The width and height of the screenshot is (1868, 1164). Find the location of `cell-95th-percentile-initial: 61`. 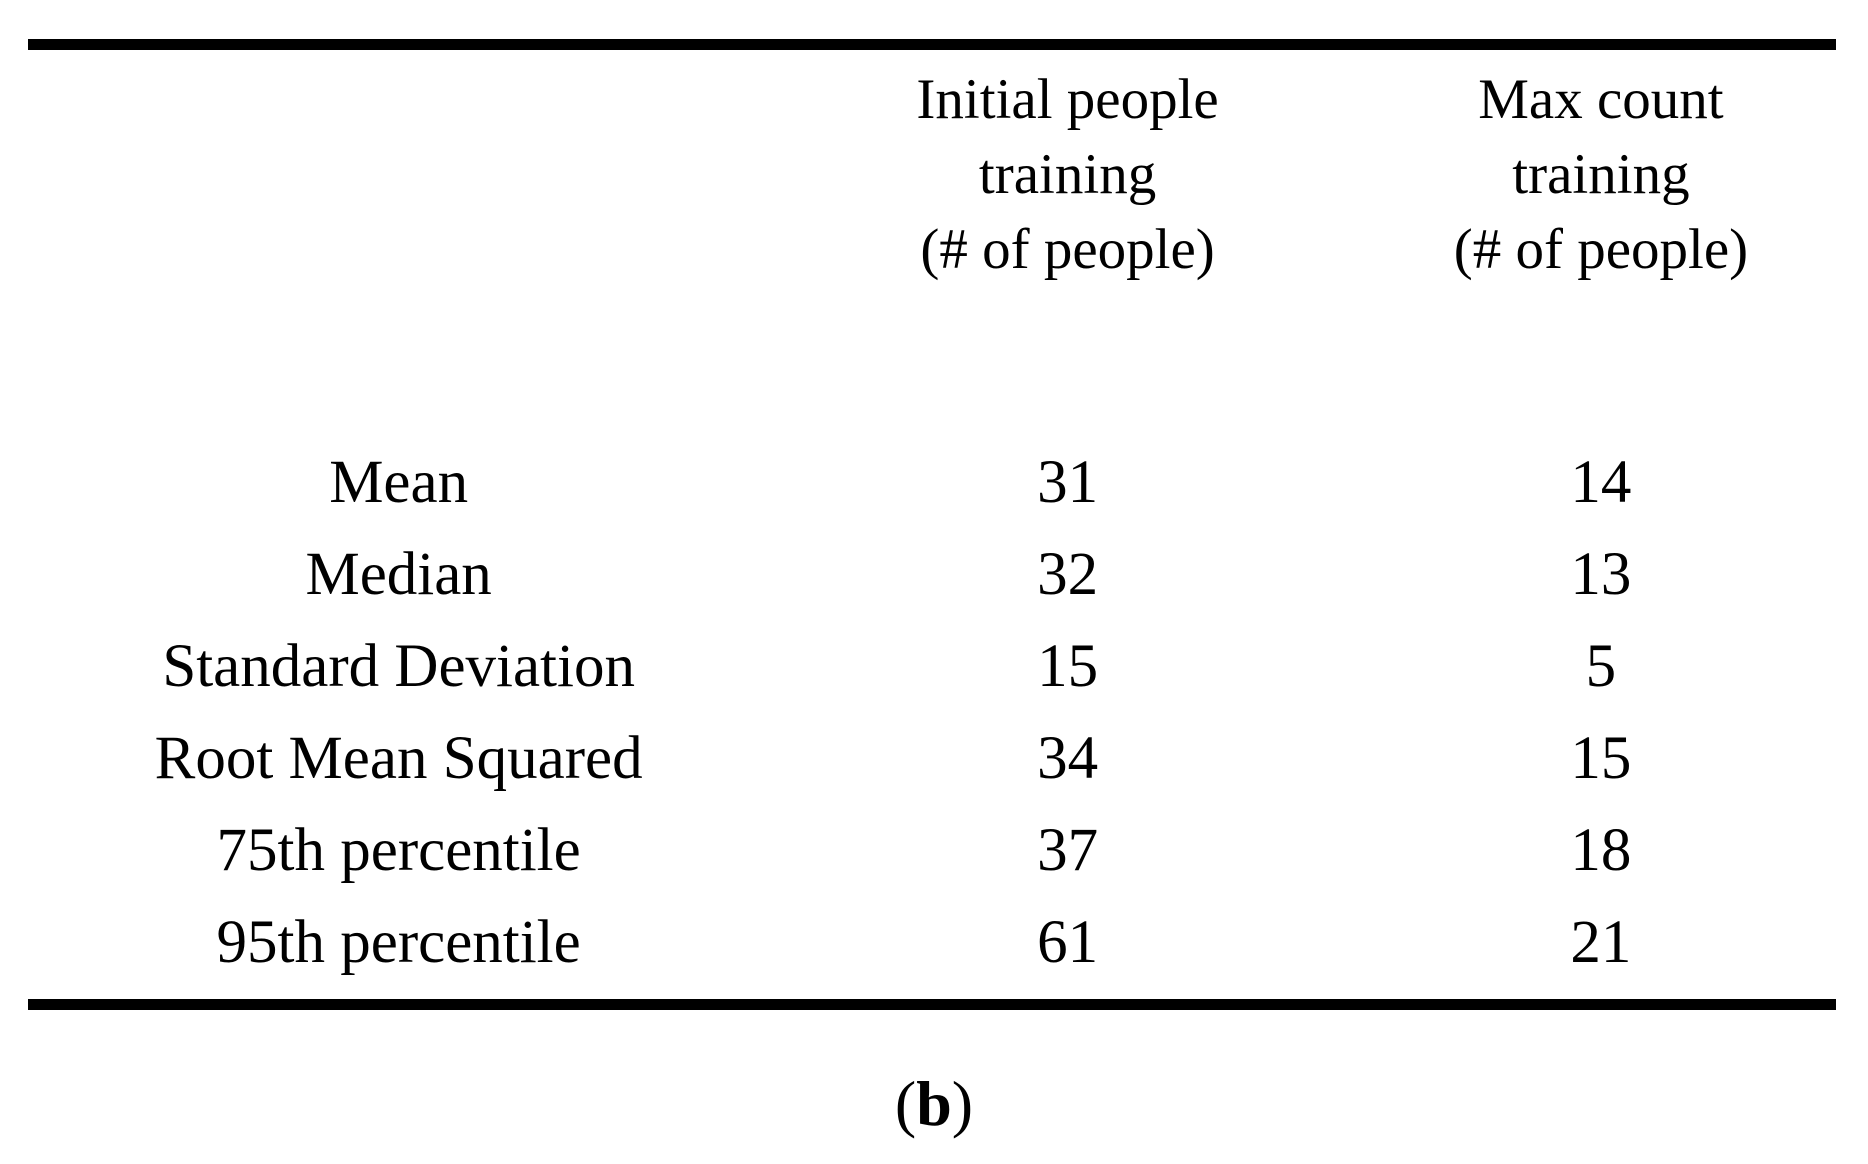

cell-95th-percentile-initial: 61 is located at coordinates (1068, 942).